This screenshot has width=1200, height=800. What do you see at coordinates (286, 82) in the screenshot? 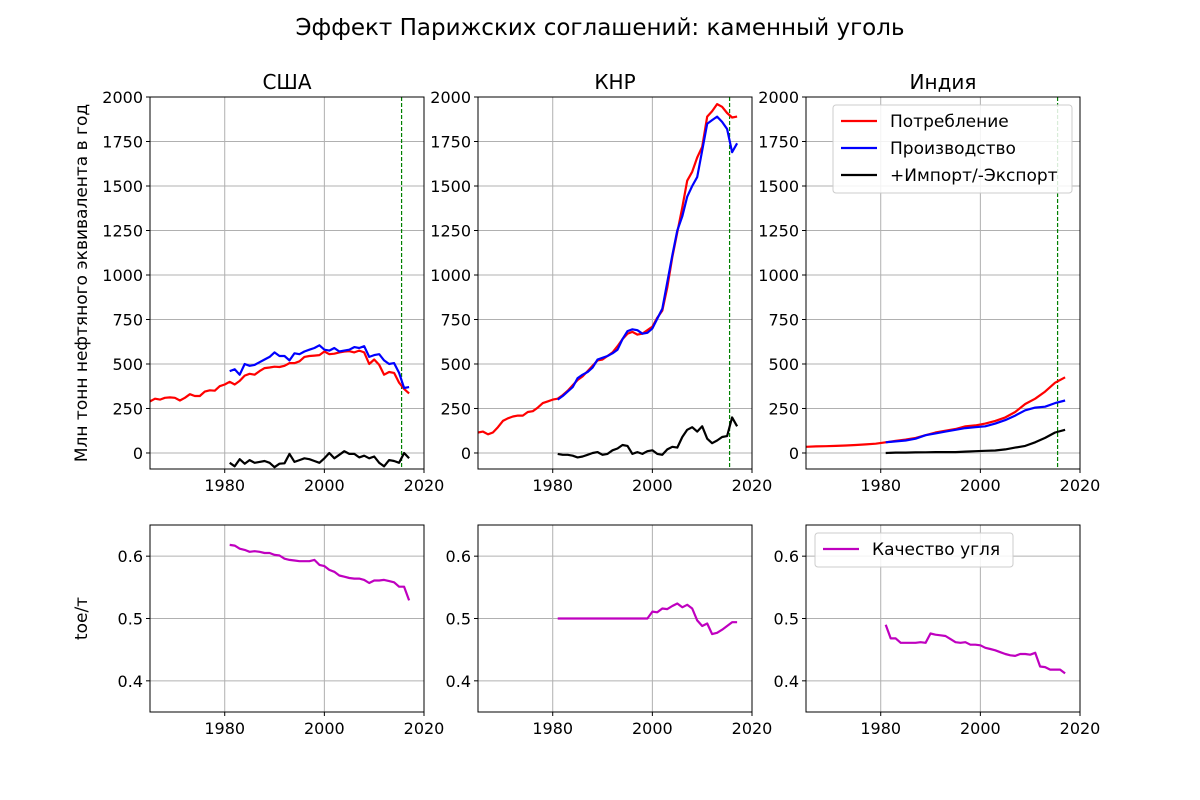
I see `panel-title: США` at bounding box center [286, 82].